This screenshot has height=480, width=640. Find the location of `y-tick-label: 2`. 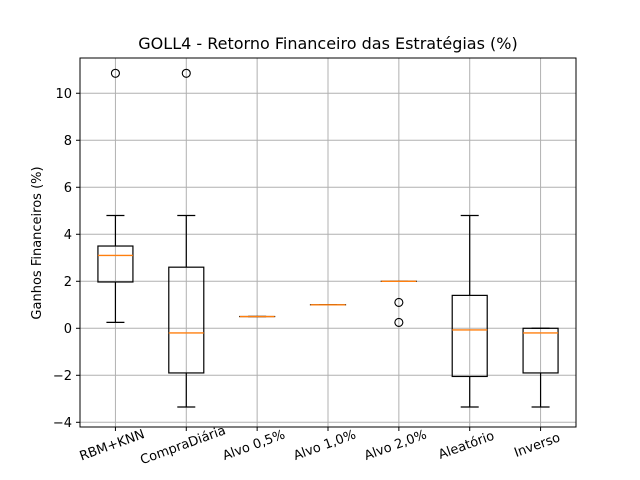

y-tick-label: 2 is located at coordinates (68, 282).